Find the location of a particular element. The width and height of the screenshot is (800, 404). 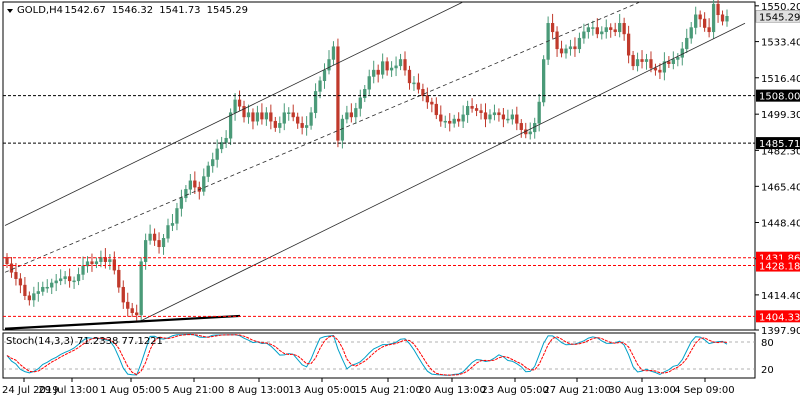

support-trendline is located at coordinates (122, 322).